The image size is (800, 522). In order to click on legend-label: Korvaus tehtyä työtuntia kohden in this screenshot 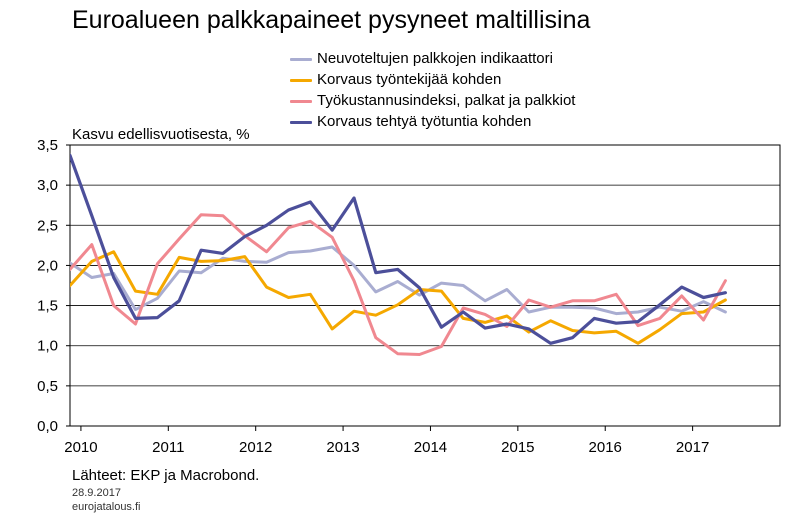, I will do `click(424, 121)`.